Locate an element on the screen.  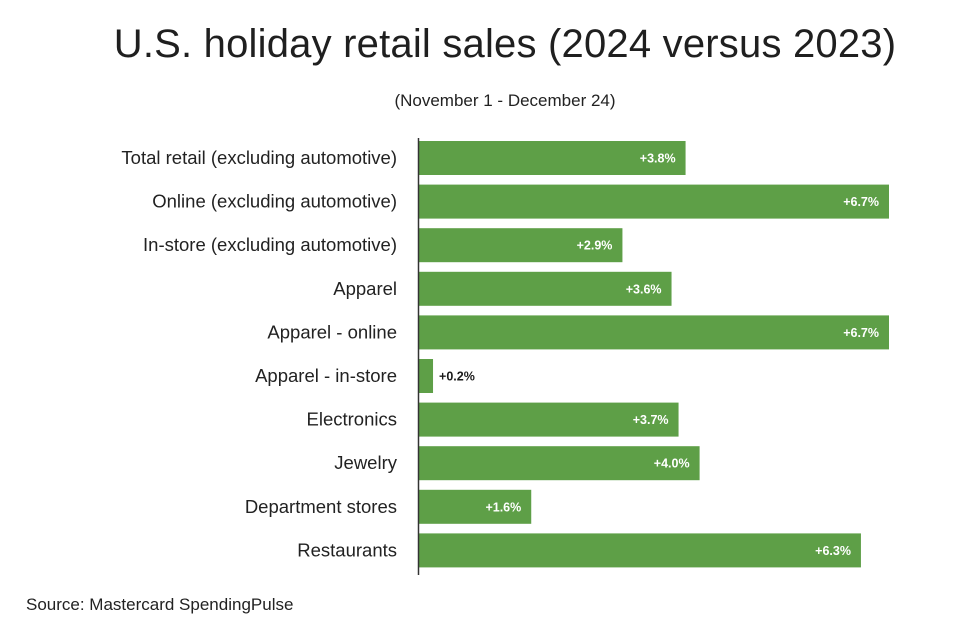
category-label: Electronics is located at coordinates (352, 419).